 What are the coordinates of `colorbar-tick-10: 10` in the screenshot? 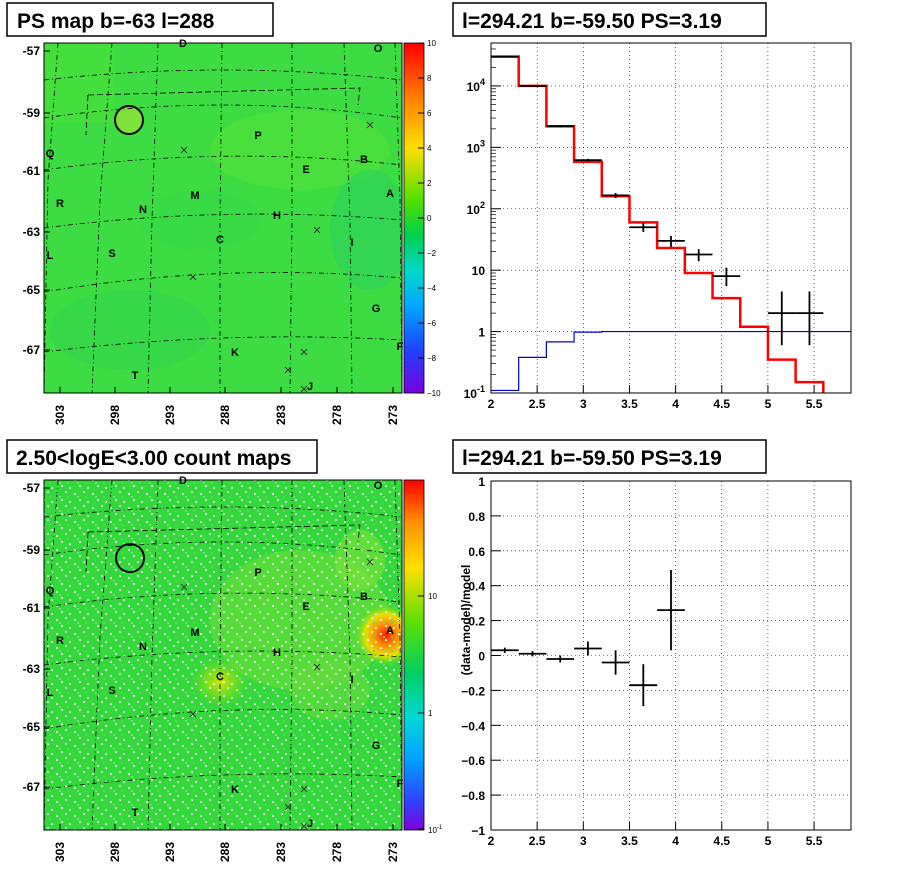 It's located at (432, 596).